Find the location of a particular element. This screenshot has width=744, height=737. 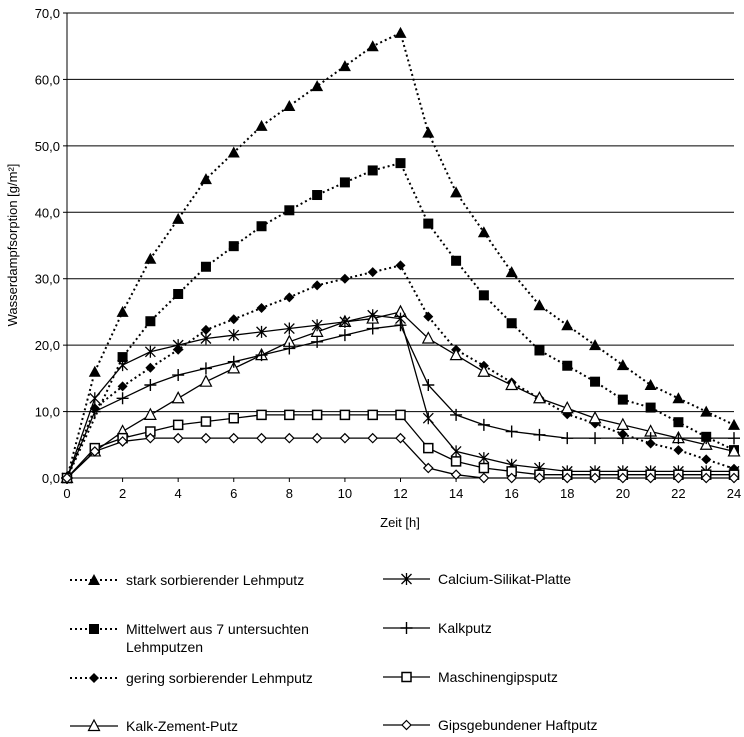

legend-label: Maschinengipsputz is located at coordinates (498, 677).